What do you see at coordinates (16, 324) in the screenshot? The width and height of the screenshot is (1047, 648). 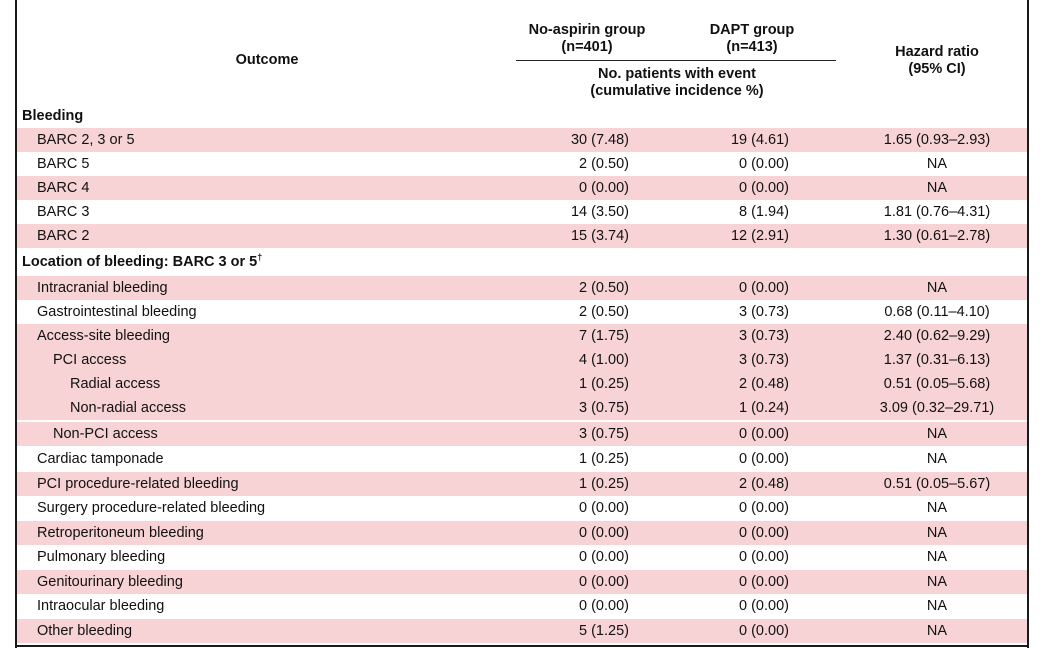 I see `table-left-border` at bounding box center [16, 324].